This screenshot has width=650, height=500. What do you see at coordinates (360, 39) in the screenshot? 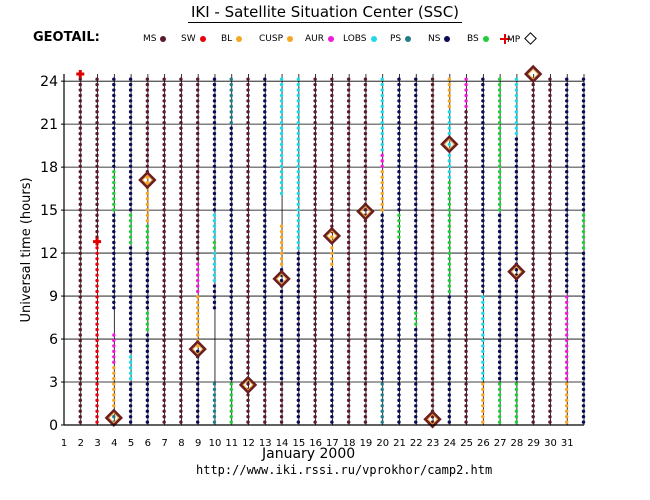
I see `legend-item-lobs: LOBS` at bounding box center [360, 39].